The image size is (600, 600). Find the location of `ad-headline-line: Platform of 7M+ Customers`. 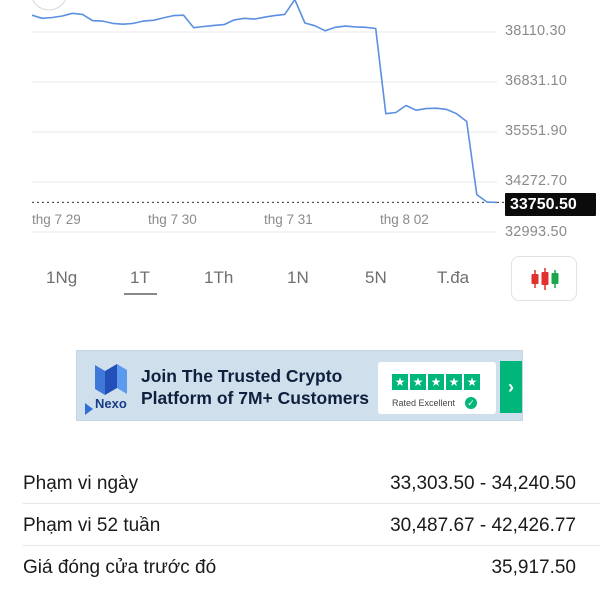

ad-headline-line: Platform of 7M+ Customers is located at coordinates (255, 398).